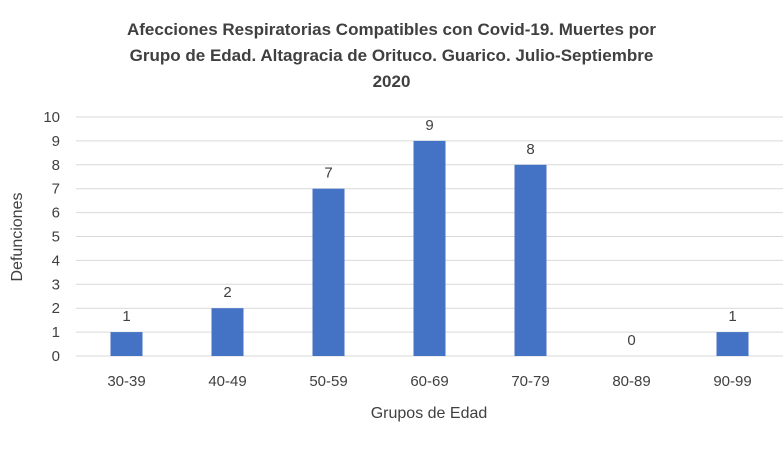 Image resolution: width=783 pixels, height=450 pixels. I want to click on y-tick-4: 4, so click(56, 260).